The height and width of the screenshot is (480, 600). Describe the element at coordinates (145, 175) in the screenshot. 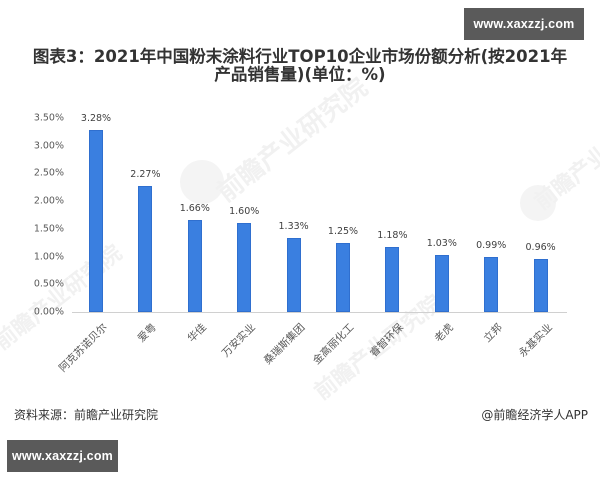

I see `bar-value-label: 2.27%` at that location.